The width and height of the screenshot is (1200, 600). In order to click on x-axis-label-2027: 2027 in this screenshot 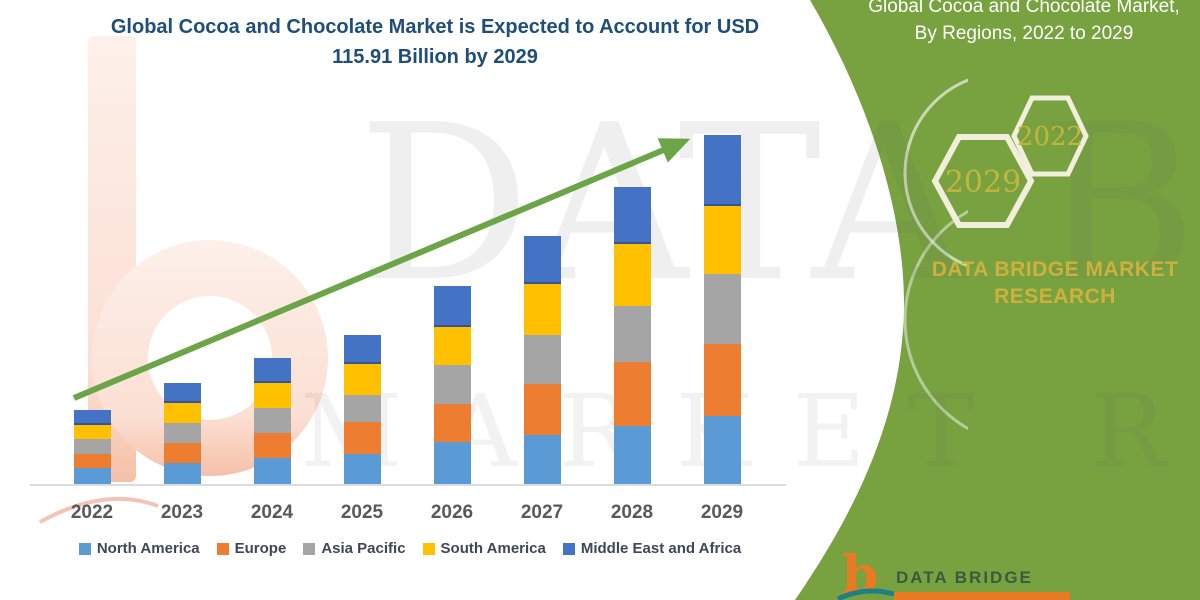, I will do `click(542, 512)`.